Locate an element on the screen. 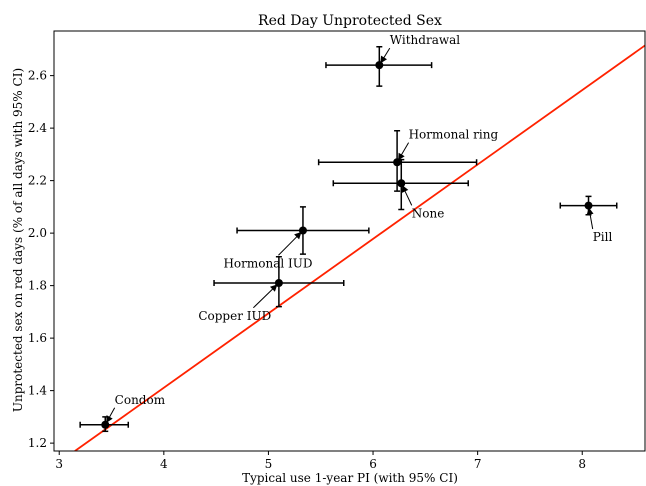  y-tick-label: 2.4 is located at coordinates (37, 128).